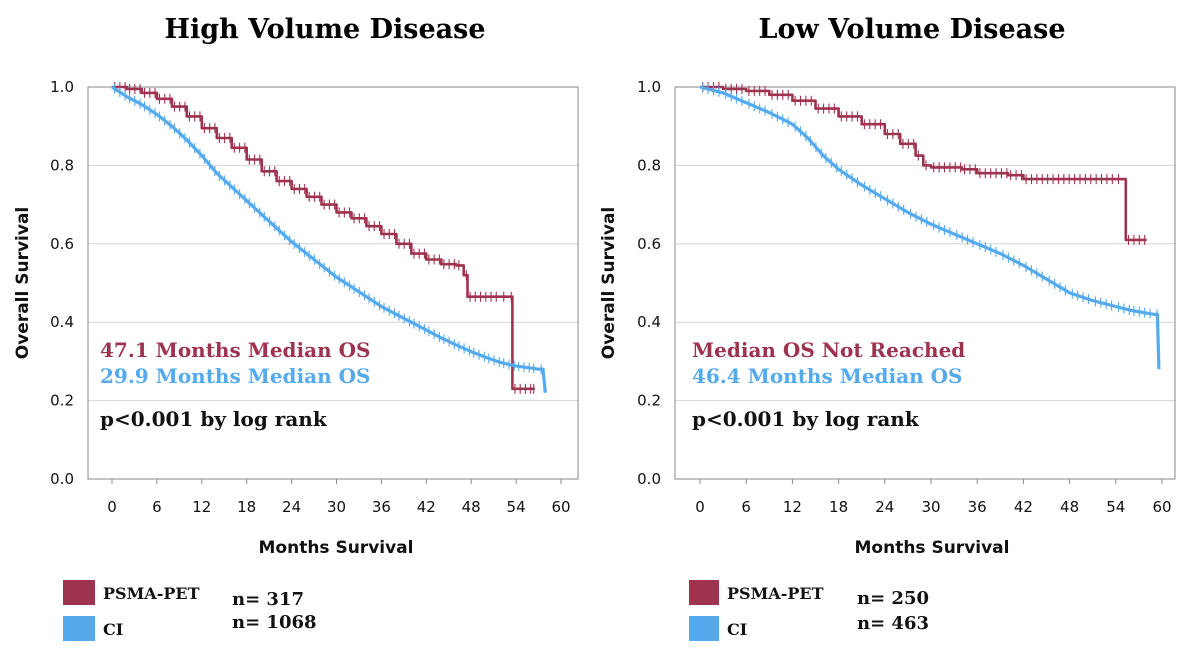  Describe the element at coordinates (827, 376) in the screenshot. I see `ci-median-annotation: 46.4 Months Median OS` at that location.